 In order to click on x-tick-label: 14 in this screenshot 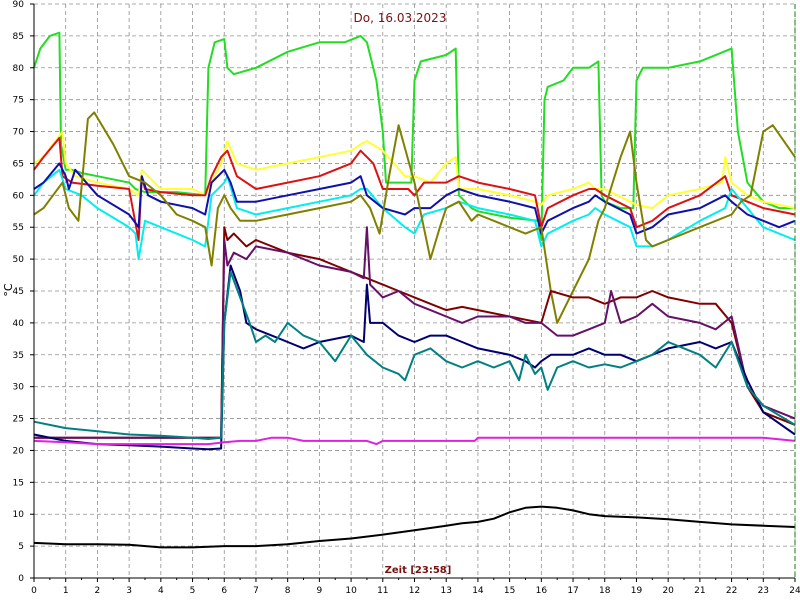, I will do `click(478, 591)`.